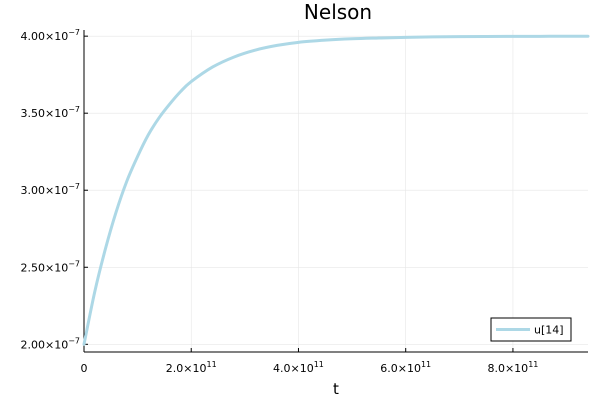 The height and width of the screenshot is (400, 600). What do you see at coordinates (50, 189) in the screenshot?
I see `y-tick-label: 3.00×10⁻⁷` at bounding box center [50, 189].